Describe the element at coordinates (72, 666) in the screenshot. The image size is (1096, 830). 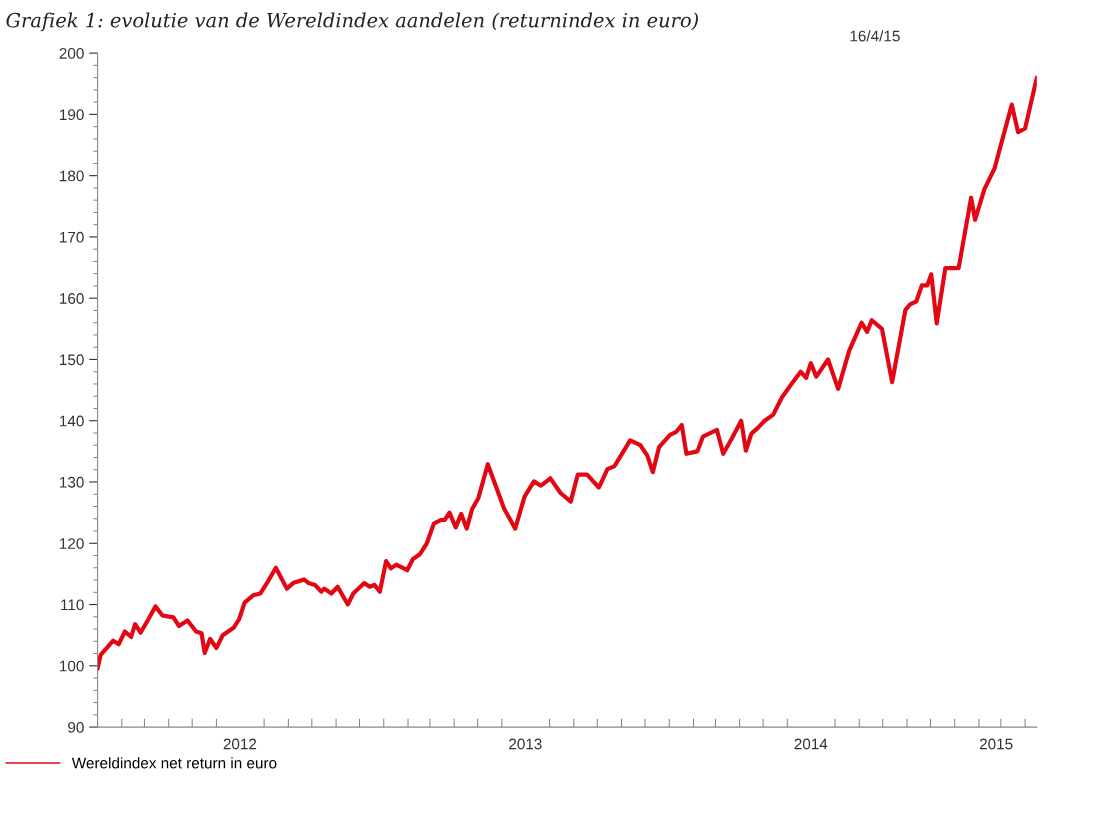
I see `y-tick-label: 100` at that location.